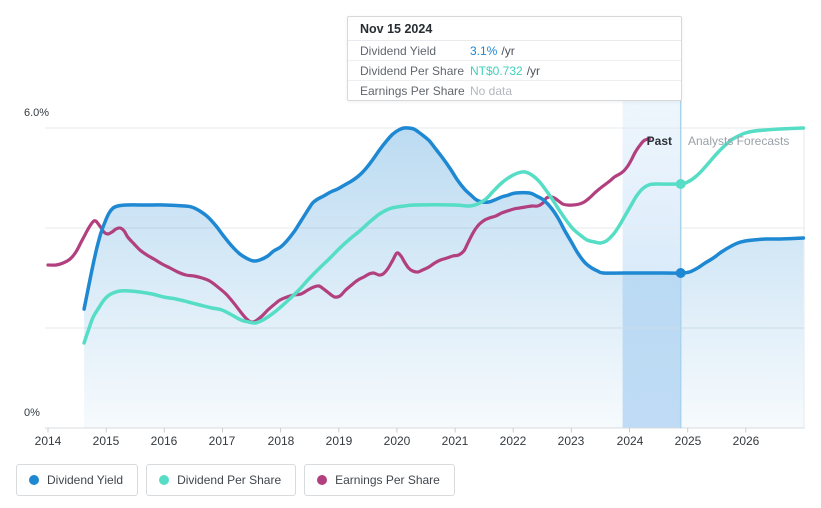 The height and width of the screenshot is (508, 821). Describe the element at coordinates (412, 90) in the screenshot. I see `tooltip-label: Earnings Per Share` at that location.